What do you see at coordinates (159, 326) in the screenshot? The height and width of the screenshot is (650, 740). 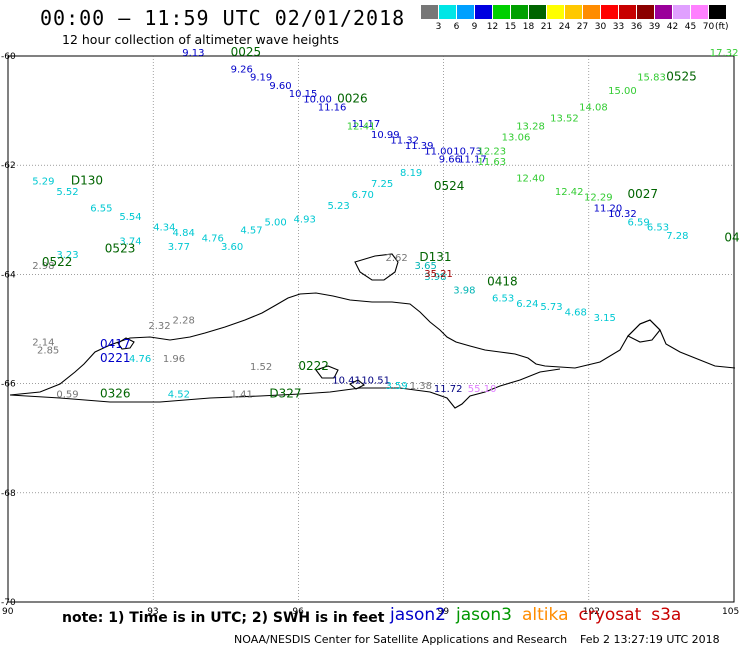 I see `wave-height-value: 2.32` at bounding box center [159, 326].